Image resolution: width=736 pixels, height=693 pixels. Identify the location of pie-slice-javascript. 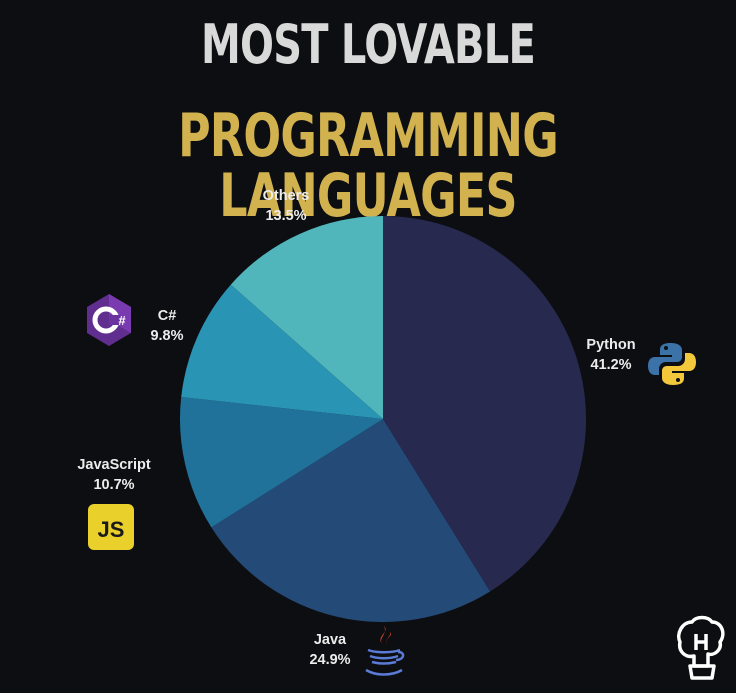
(281, 462).